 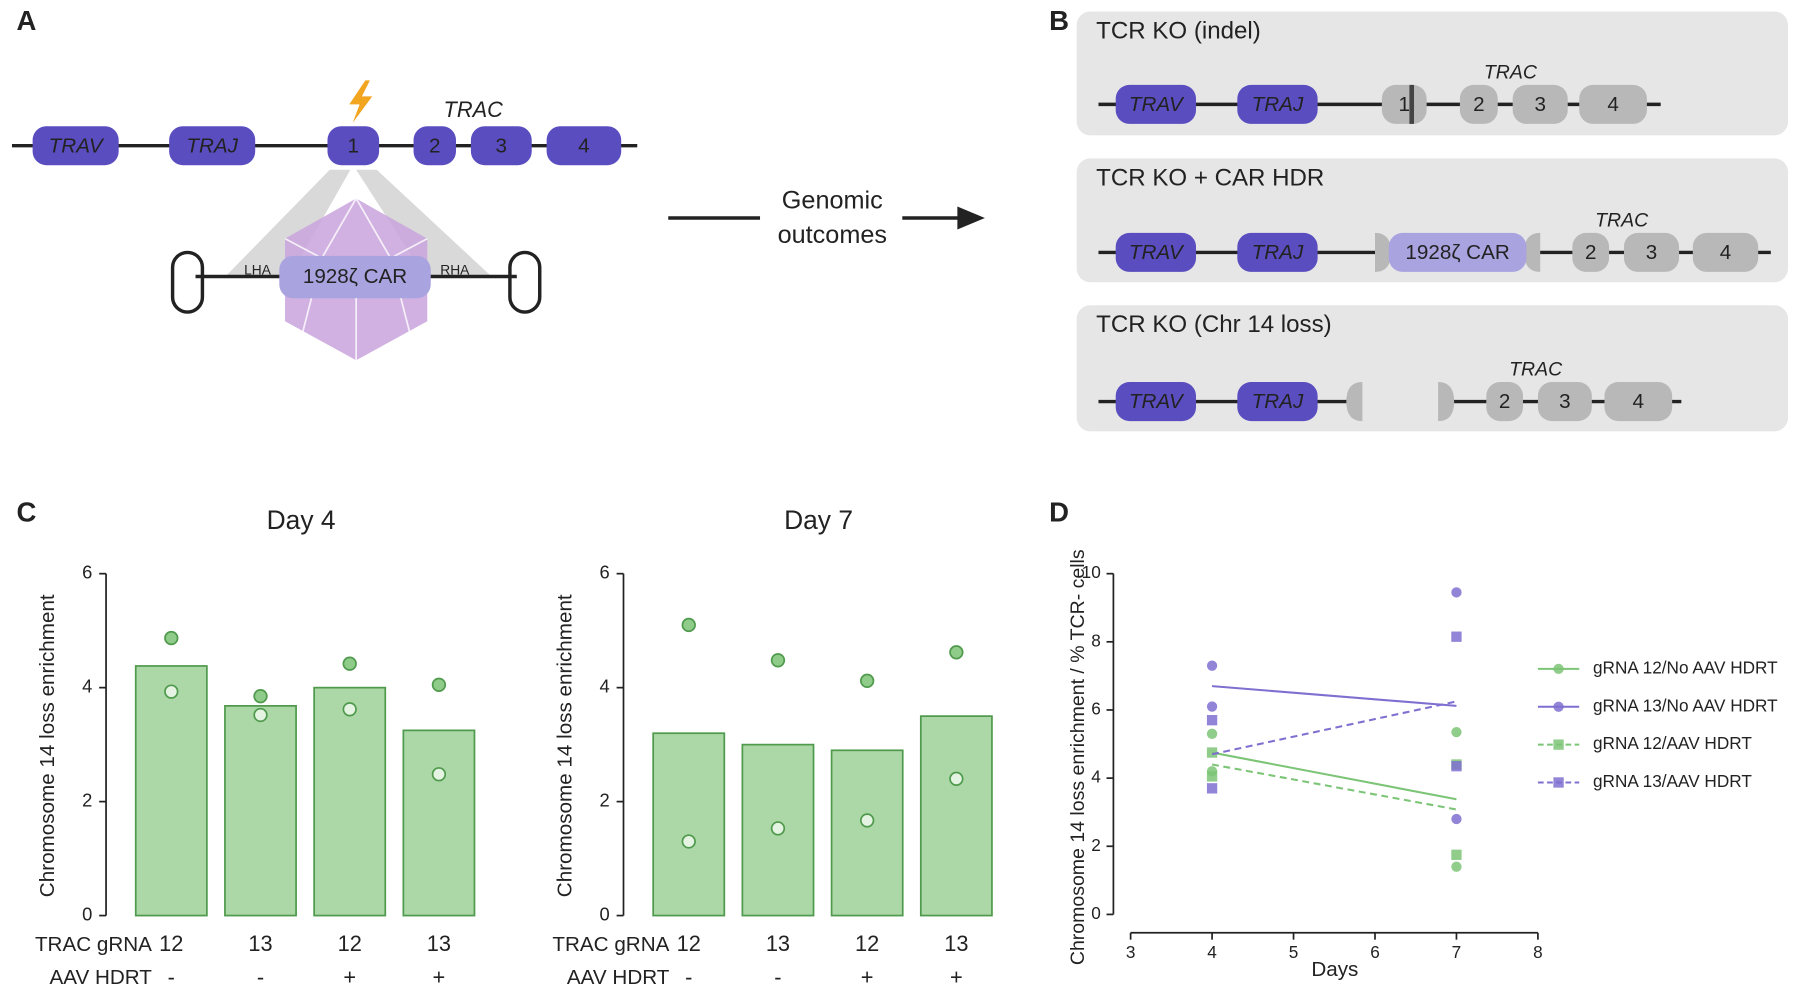 I want to click on car-label: 1928ζ CAR, so click(x=355, y=276).